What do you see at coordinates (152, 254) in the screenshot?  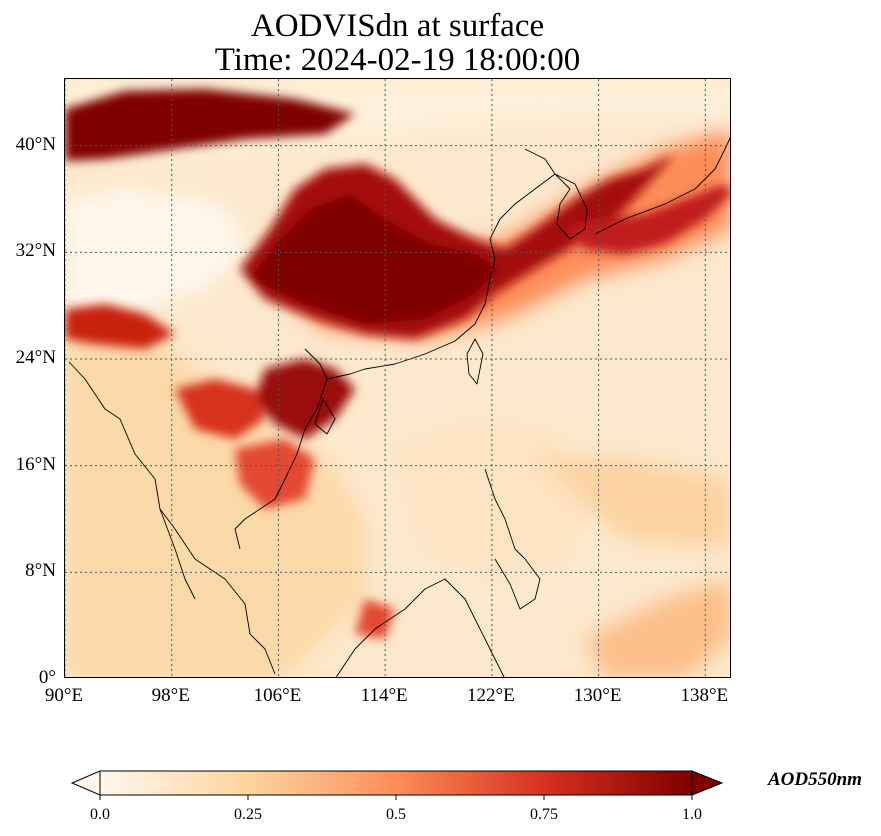 I see `aod-region-tibet-clean` at bounding box center [152, 254].